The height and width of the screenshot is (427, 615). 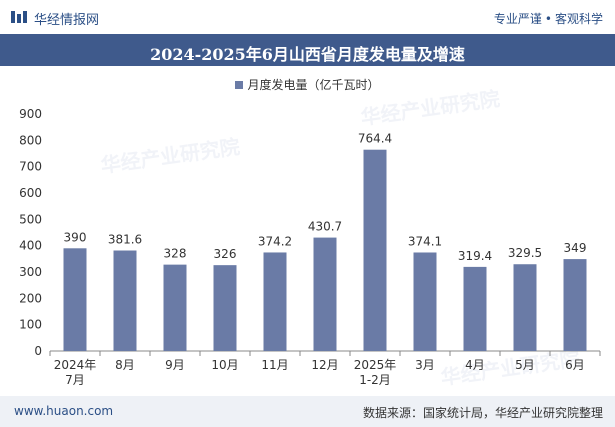 What do you see at coordinates (30, 219) in the screenshot?
I see `y-tick-label: 500` at bounding box center [30, 219].